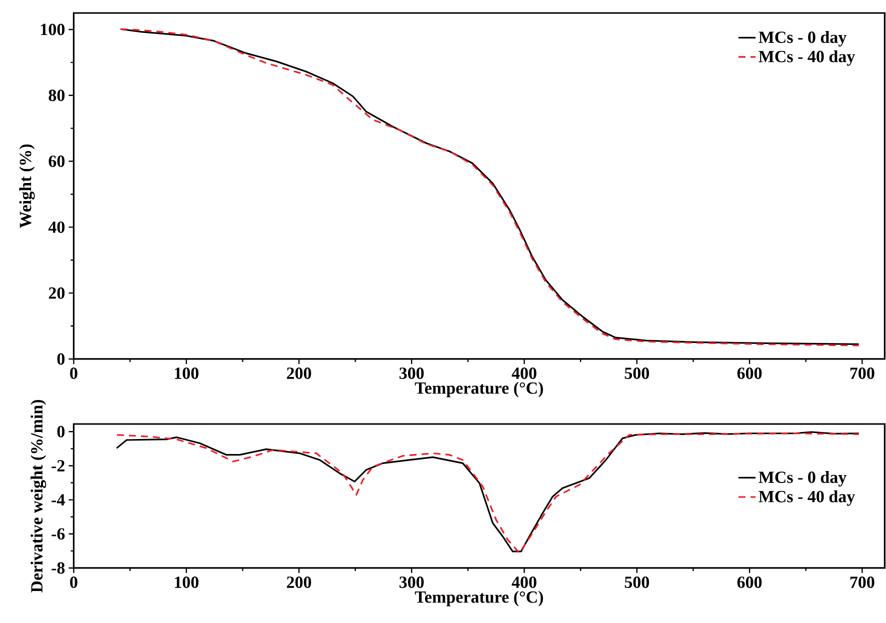  What do you see at coordinates (58, 466) in the screenshot?
I see `y-tick-label: -2` at bounding box center [58, 466].